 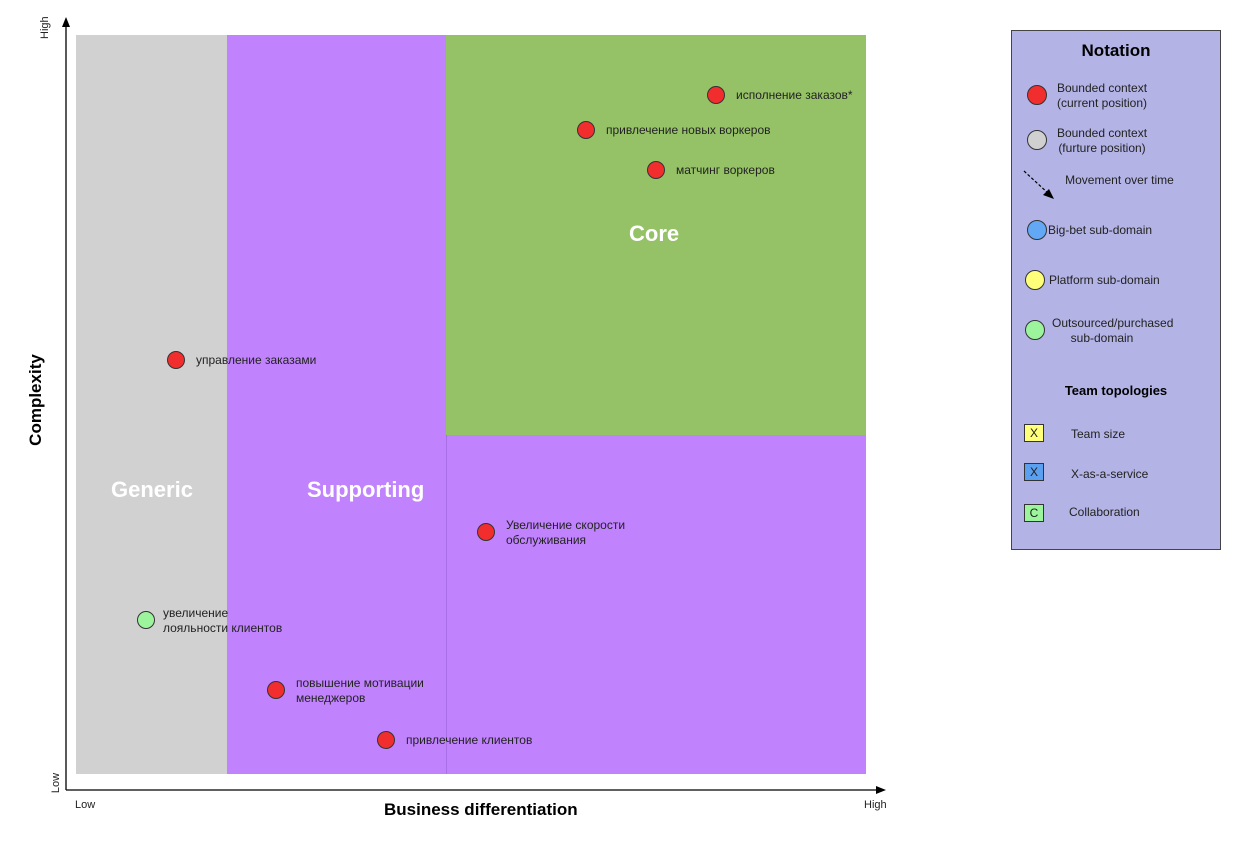 I want to click on movement-arrow-icon, so click(x=1038, y=184).